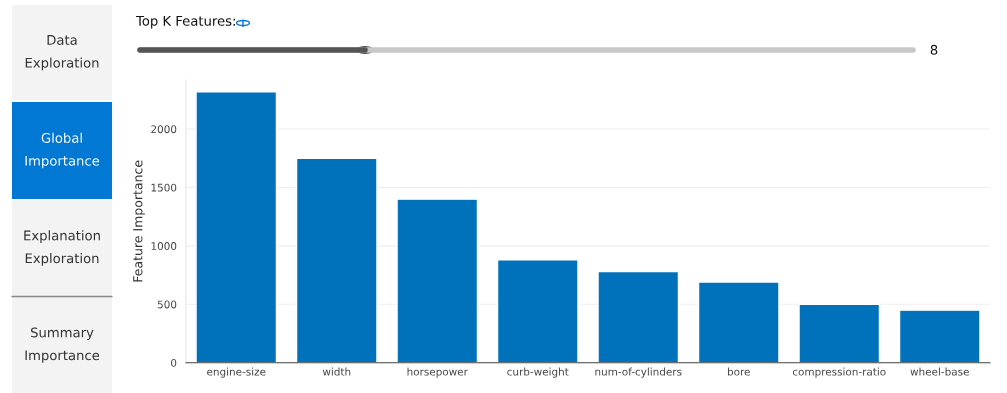 Image resolution: width=1007 pixels, height=393 pixels. What do you see at coordinates (738, 371) in the screenshot?
I see `x-tick-label: bore` at bounding box center [738, 371].